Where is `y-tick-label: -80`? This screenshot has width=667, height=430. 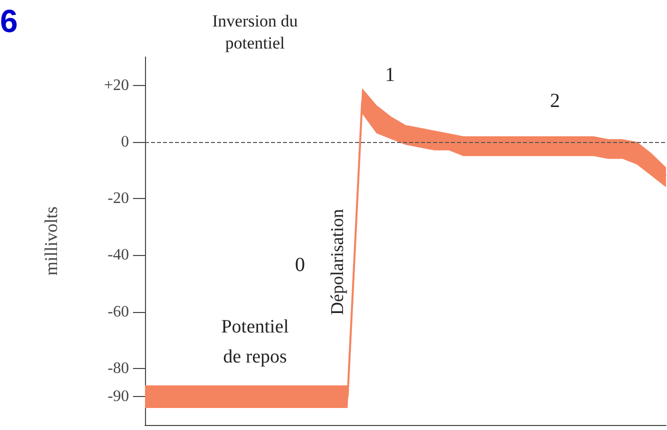
y-tick-label: -80 is located at coordinates (118, 368).